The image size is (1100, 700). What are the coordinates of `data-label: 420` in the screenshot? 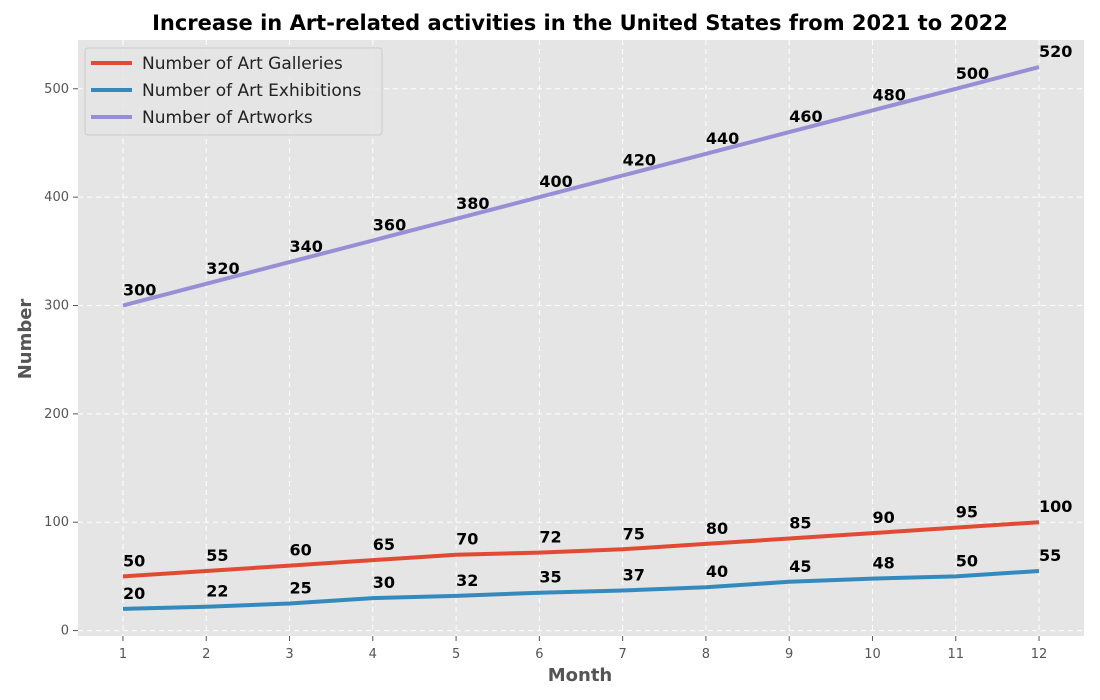 It's located at (639, 159).